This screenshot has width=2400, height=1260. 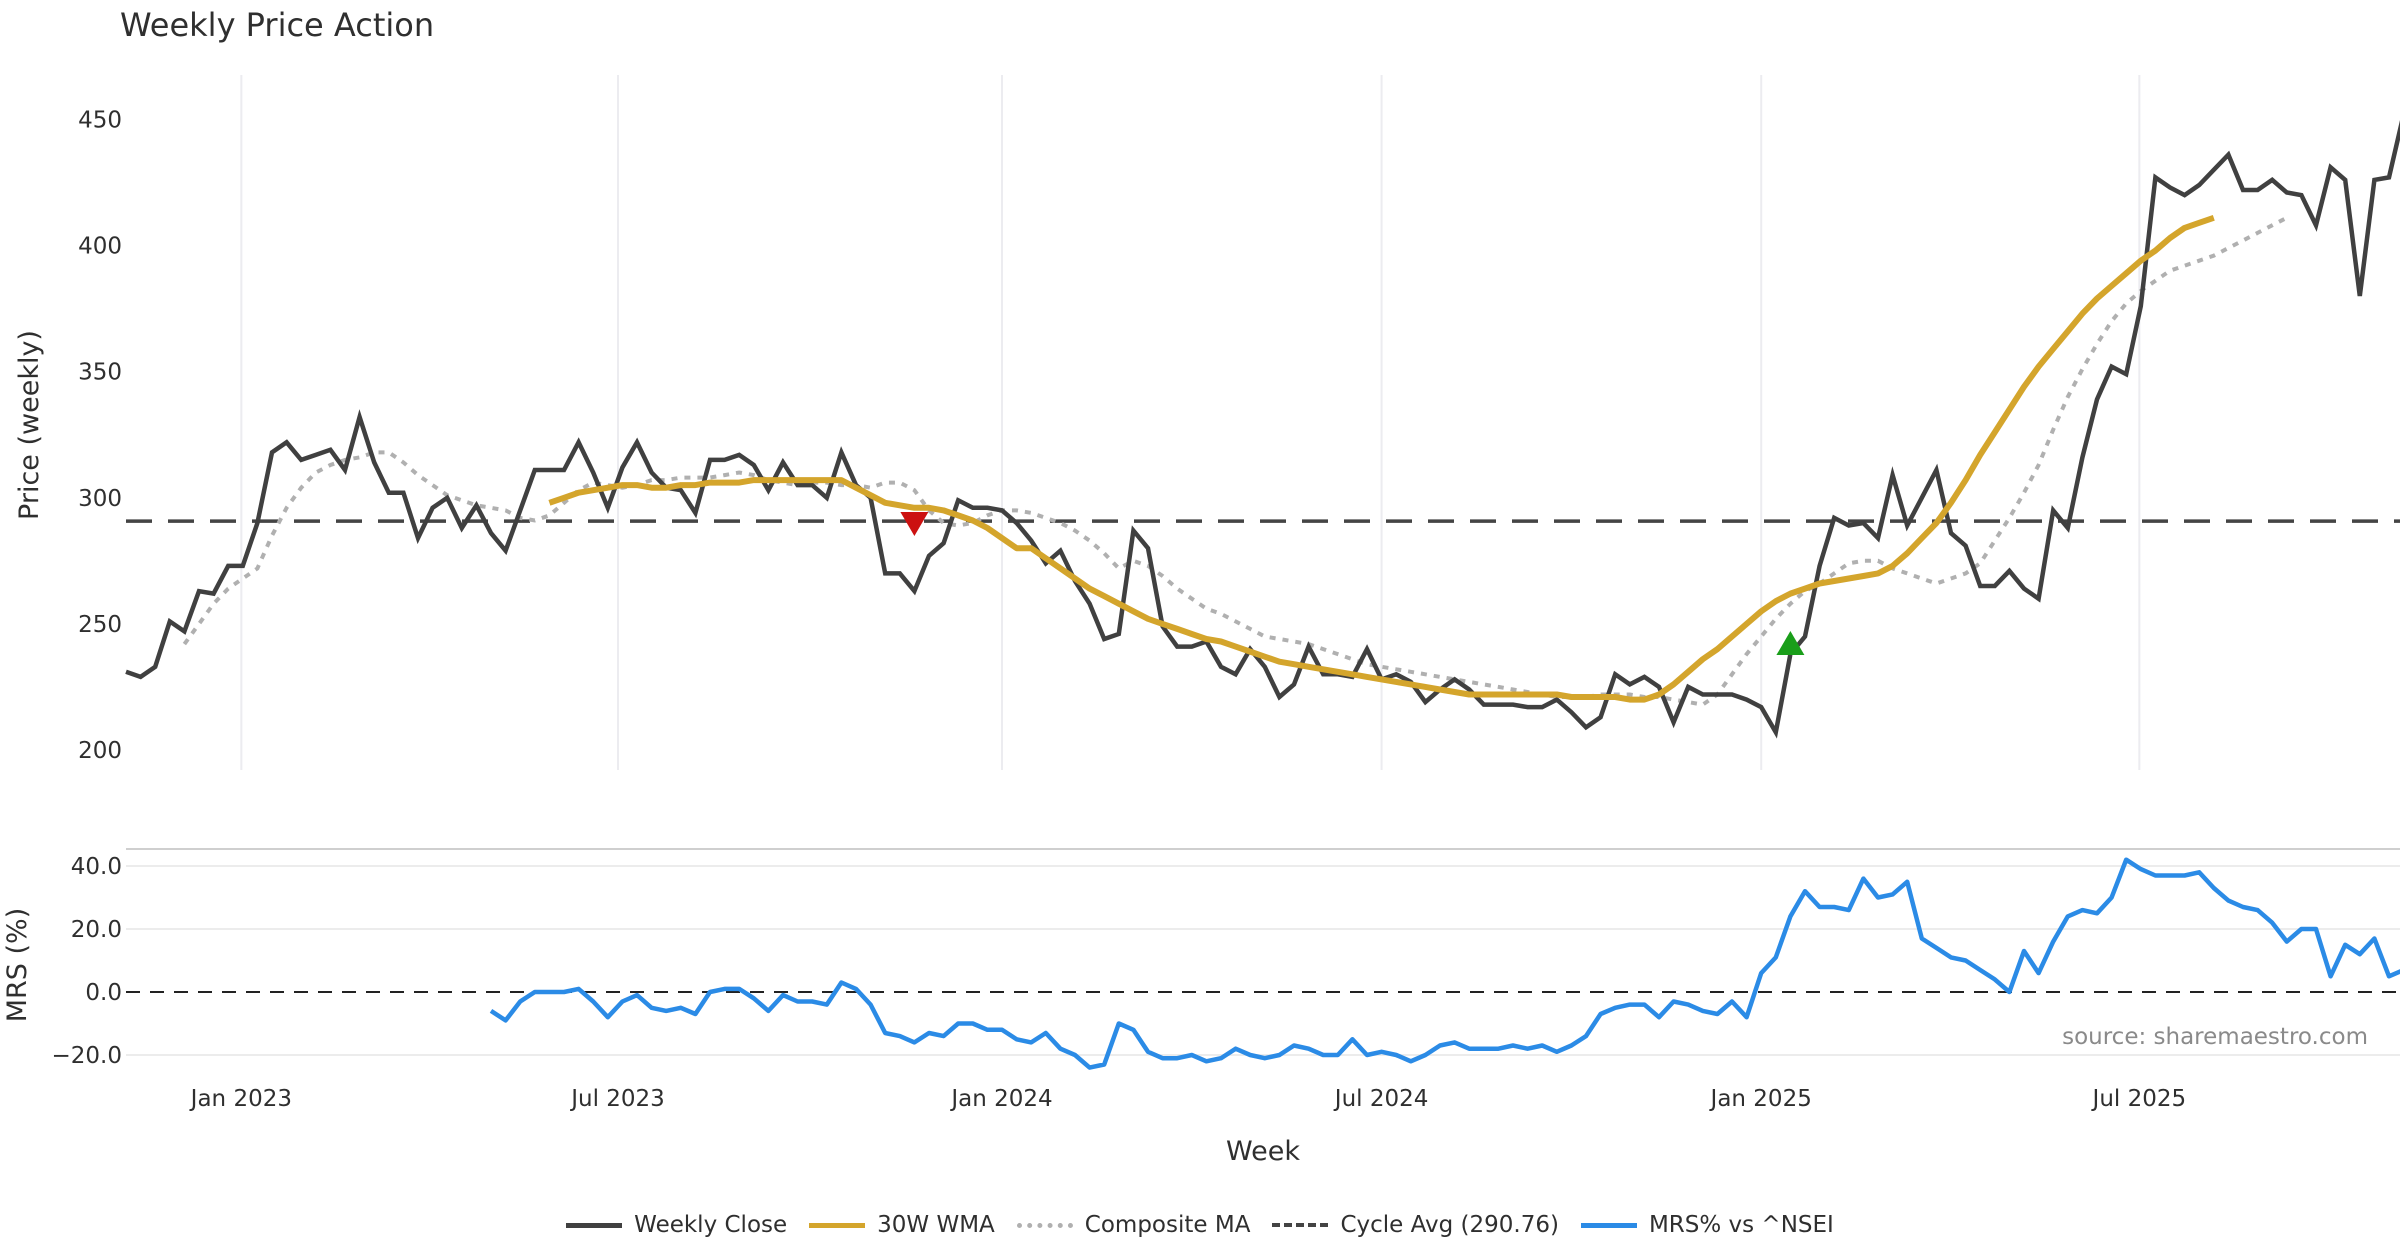 I want to click on legend-item-30w-wma: 30W WMA, so click(x=902, y=1225).